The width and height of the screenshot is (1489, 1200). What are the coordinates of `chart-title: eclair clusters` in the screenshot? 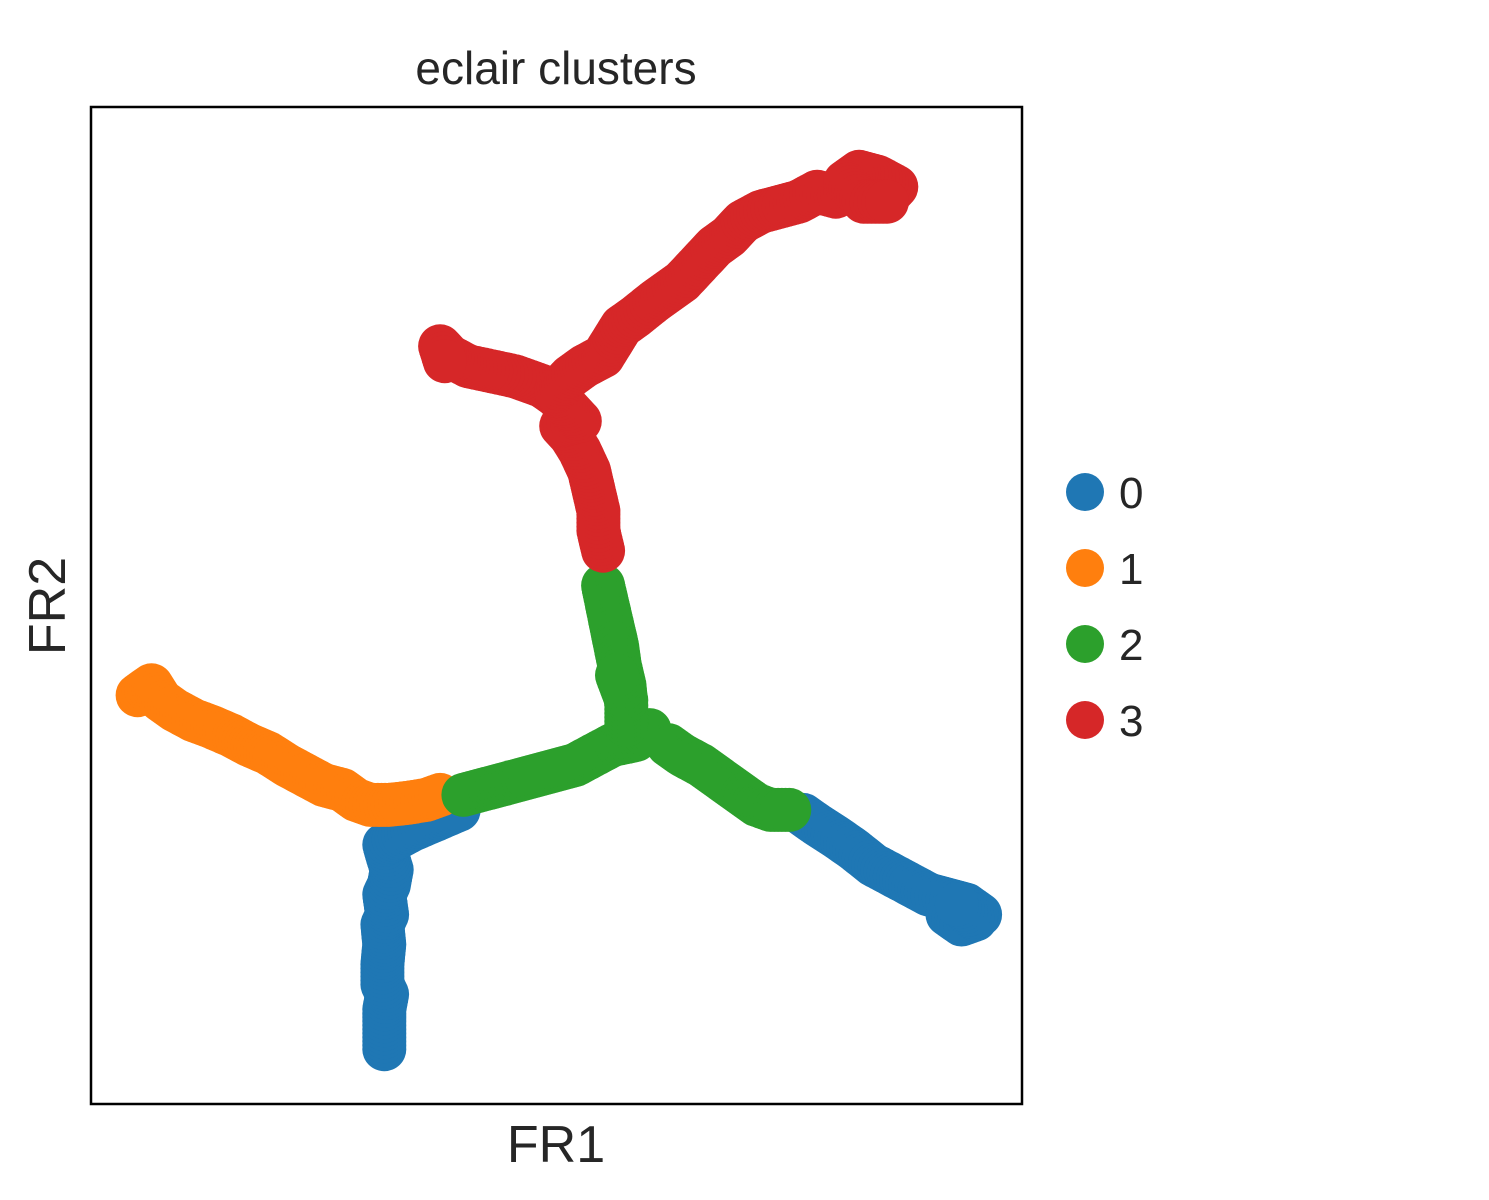 It's located at (555, 68).